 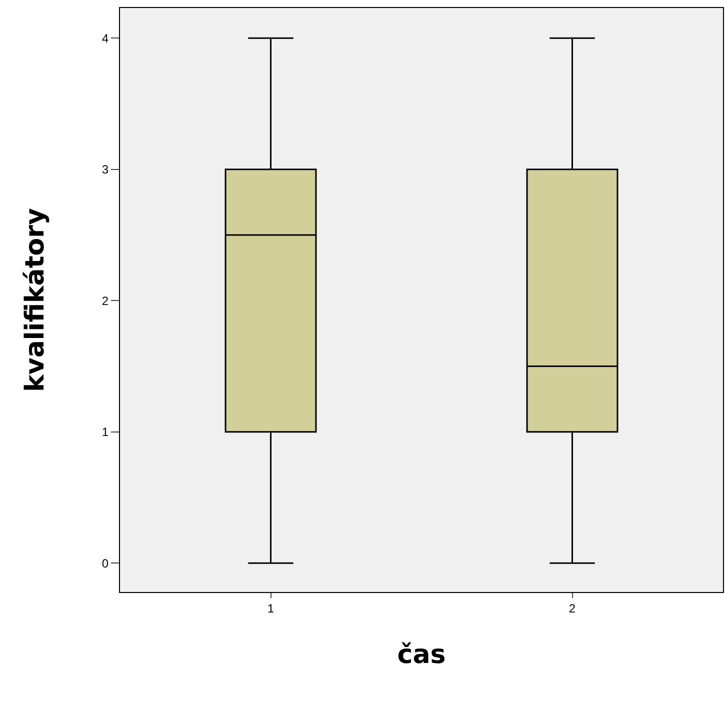 I want to click on y-tick-label: 0, so click(x=105, y=563).